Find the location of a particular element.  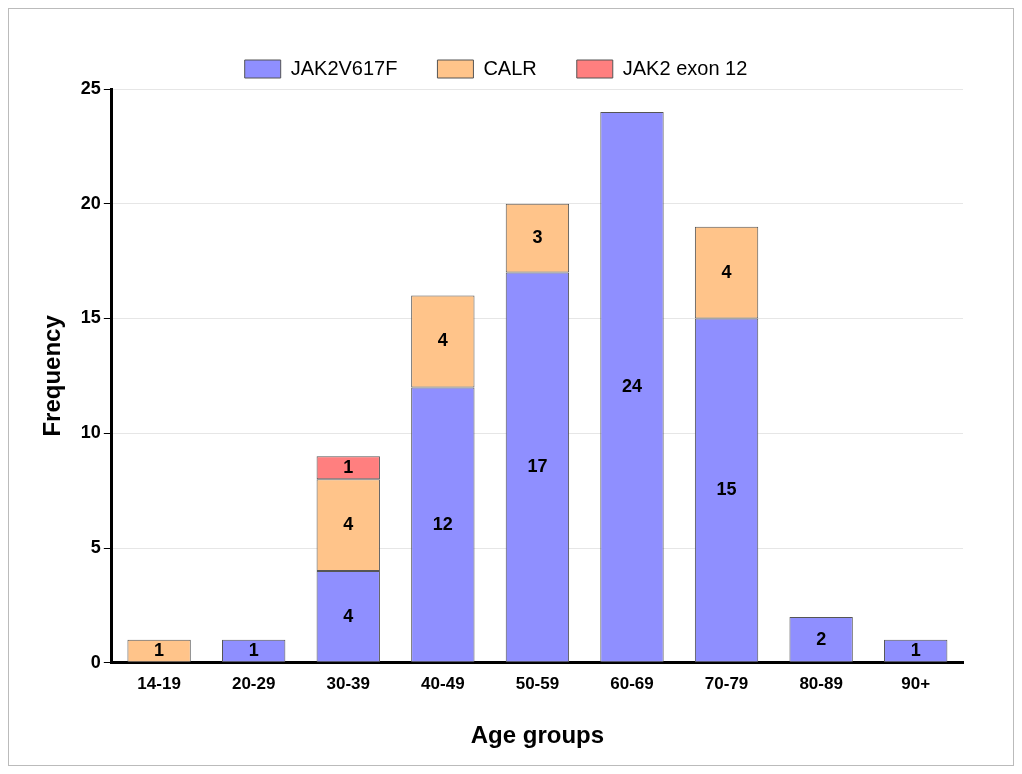

x-tick-label: 50-59 is located at coordinates (537, 683).